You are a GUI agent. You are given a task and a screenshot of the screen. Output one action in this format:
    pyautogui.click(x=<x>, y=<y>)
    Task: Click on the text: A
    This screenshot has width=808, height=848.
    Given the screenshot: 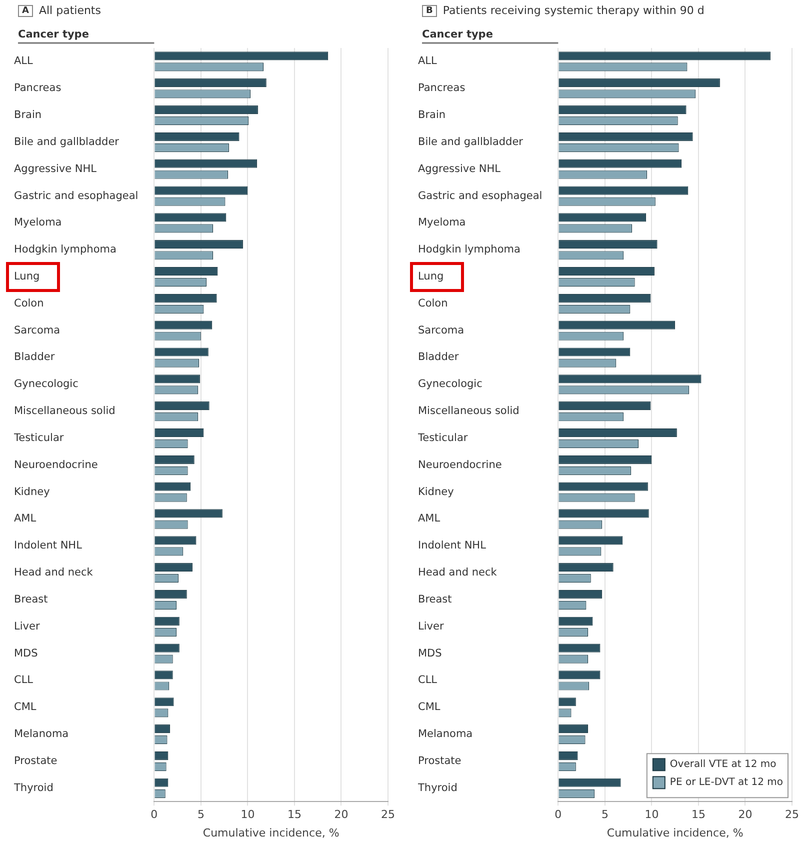 What is the action you would take?
    pyautogui.click(x=25, y=10)
    